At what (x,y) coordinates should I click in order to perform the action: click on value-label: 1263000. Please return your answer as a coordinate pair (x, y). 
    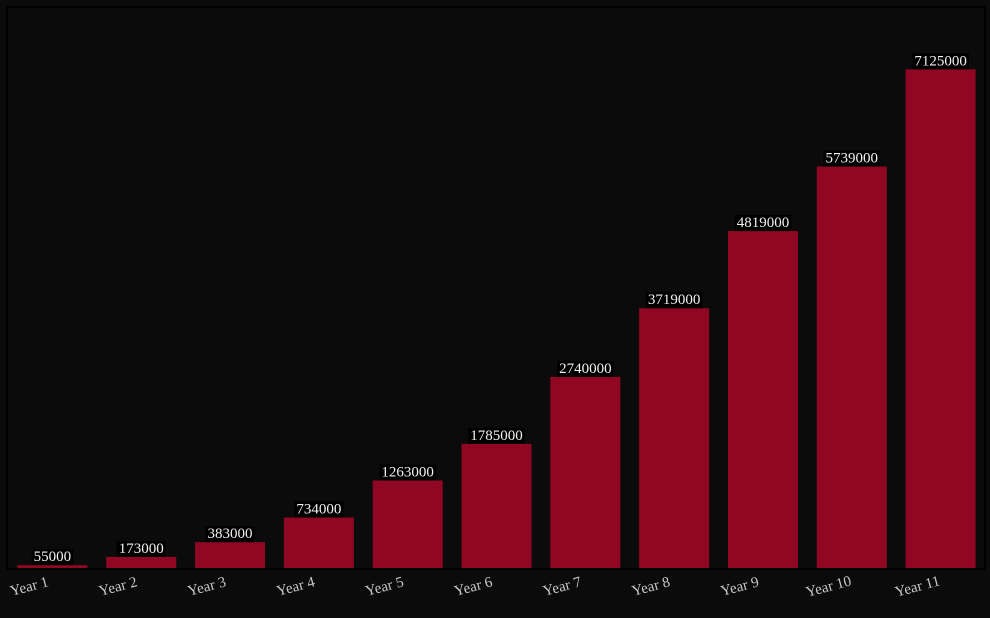
    Looking at the image, I should click on (407, 472).